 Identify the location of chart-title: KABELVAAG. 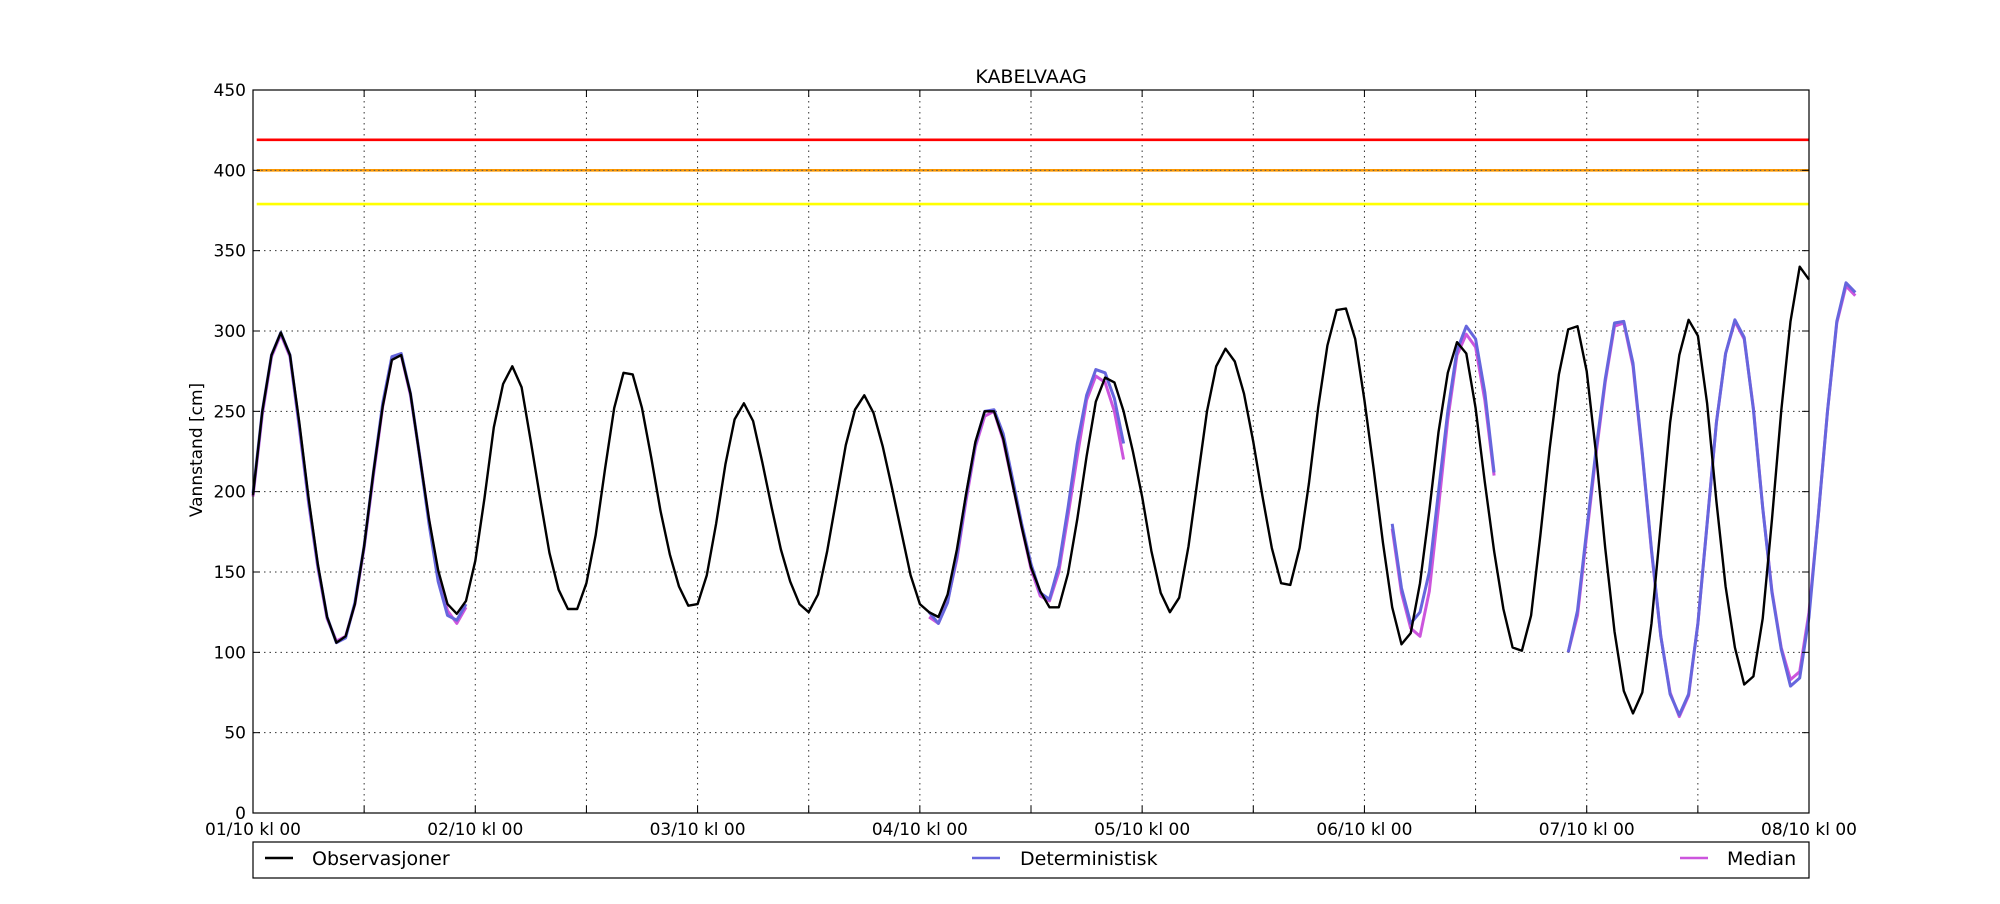
(1030, 77).